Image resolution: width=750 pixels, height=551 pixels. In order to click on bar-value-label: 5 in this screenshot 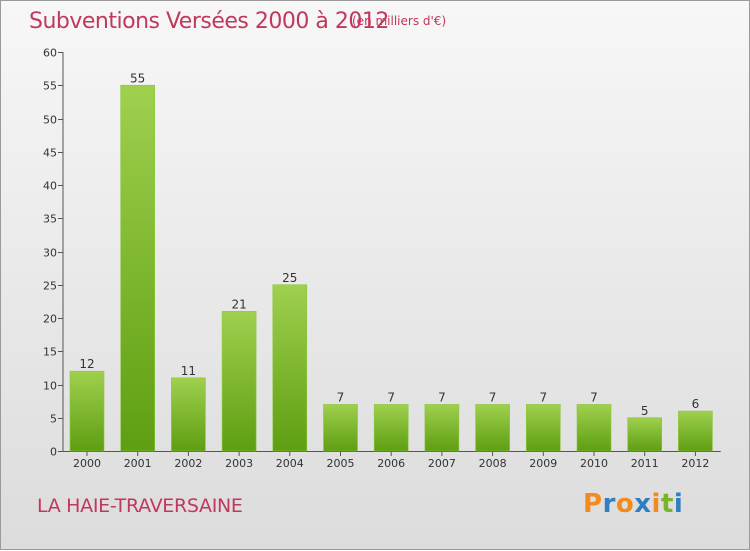, I will do `click(645, 411)`.